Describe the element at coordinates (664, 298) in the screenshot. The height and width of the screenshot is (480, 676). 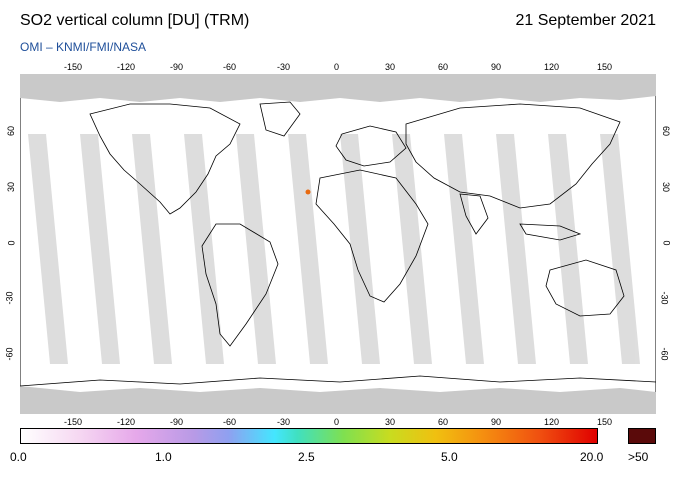
I see `lat-tick-right: -30` at that location.